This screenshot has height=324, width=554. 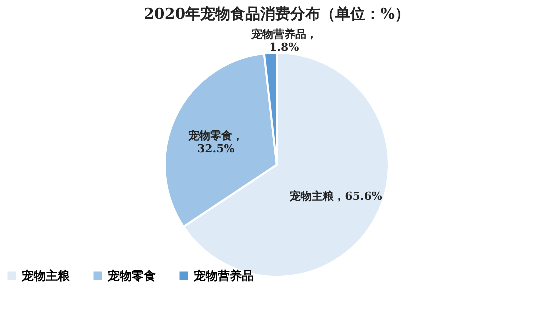 I want to click on data-label: 宠物营养品， 1.8%, so click(x=284, y=41).